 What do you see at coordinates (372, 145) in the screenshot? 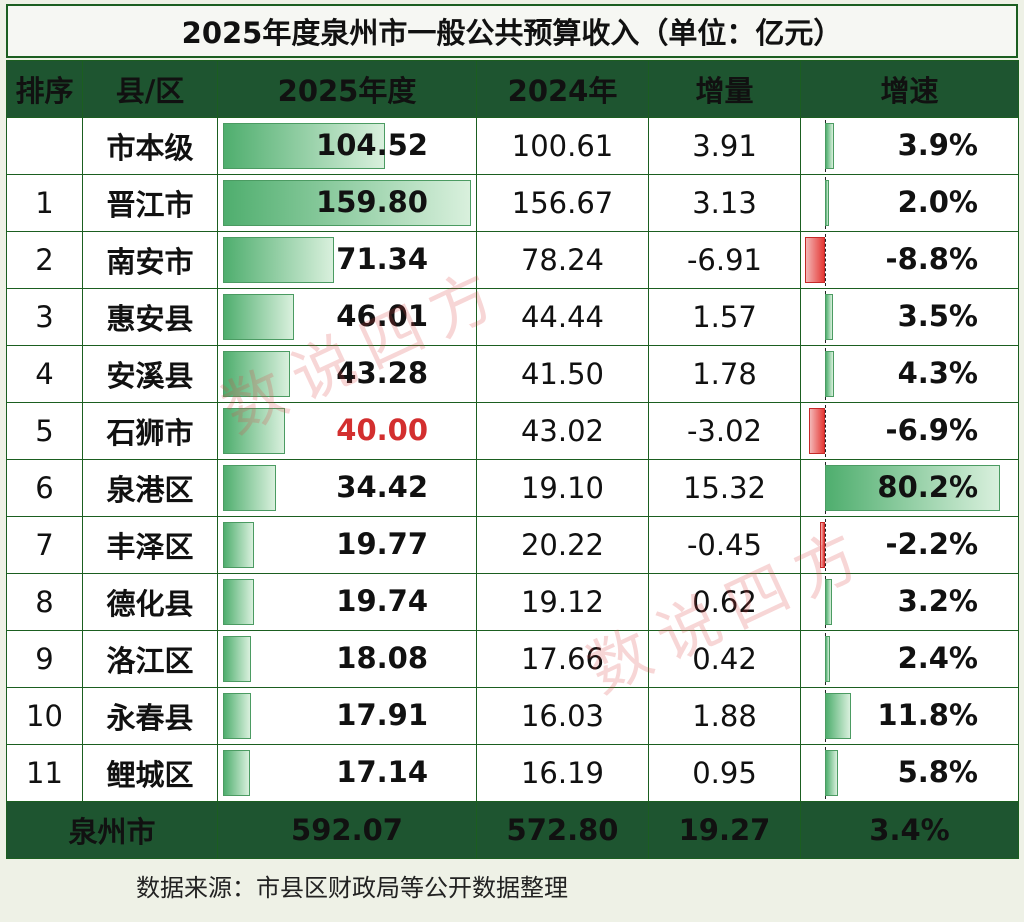
I see `value-2025: 104.52` at bounding box center [372, 145].